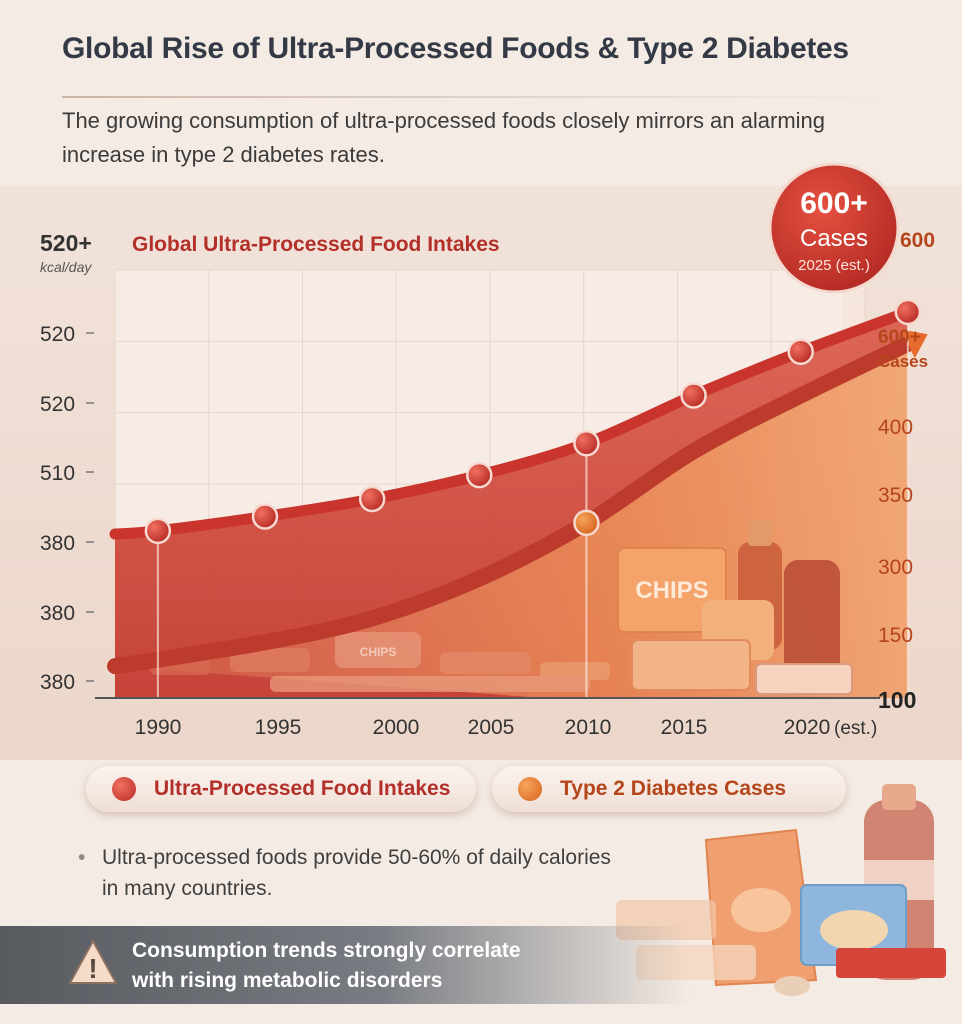 This screenshot has height=1024, width=962. What do you see at coordinates (223, 154) in the screenshot?
I see `subtitle-line-2: increase in type 2 diabetes rates.` at bounding box center [223, 154].